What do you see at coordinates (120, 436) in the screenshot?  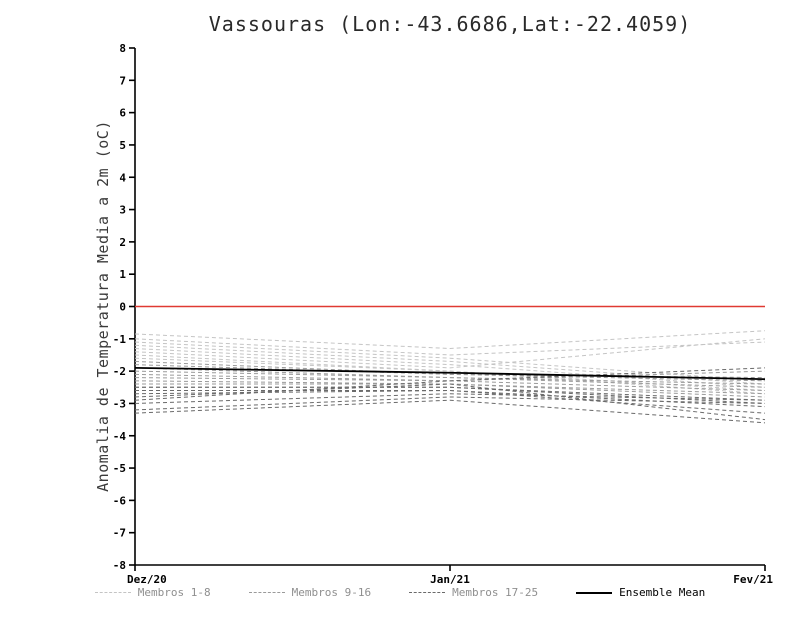 I see `y-tick-label: -4` at bounding box center [120, 436].